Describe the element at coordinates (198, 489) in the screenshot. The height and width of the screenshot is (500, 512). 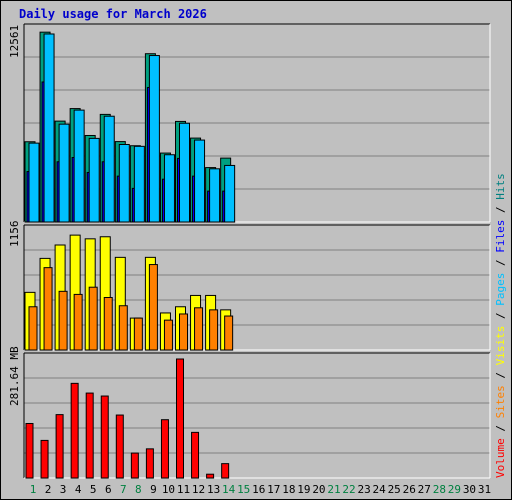
I see `day-label: 12` at that location.